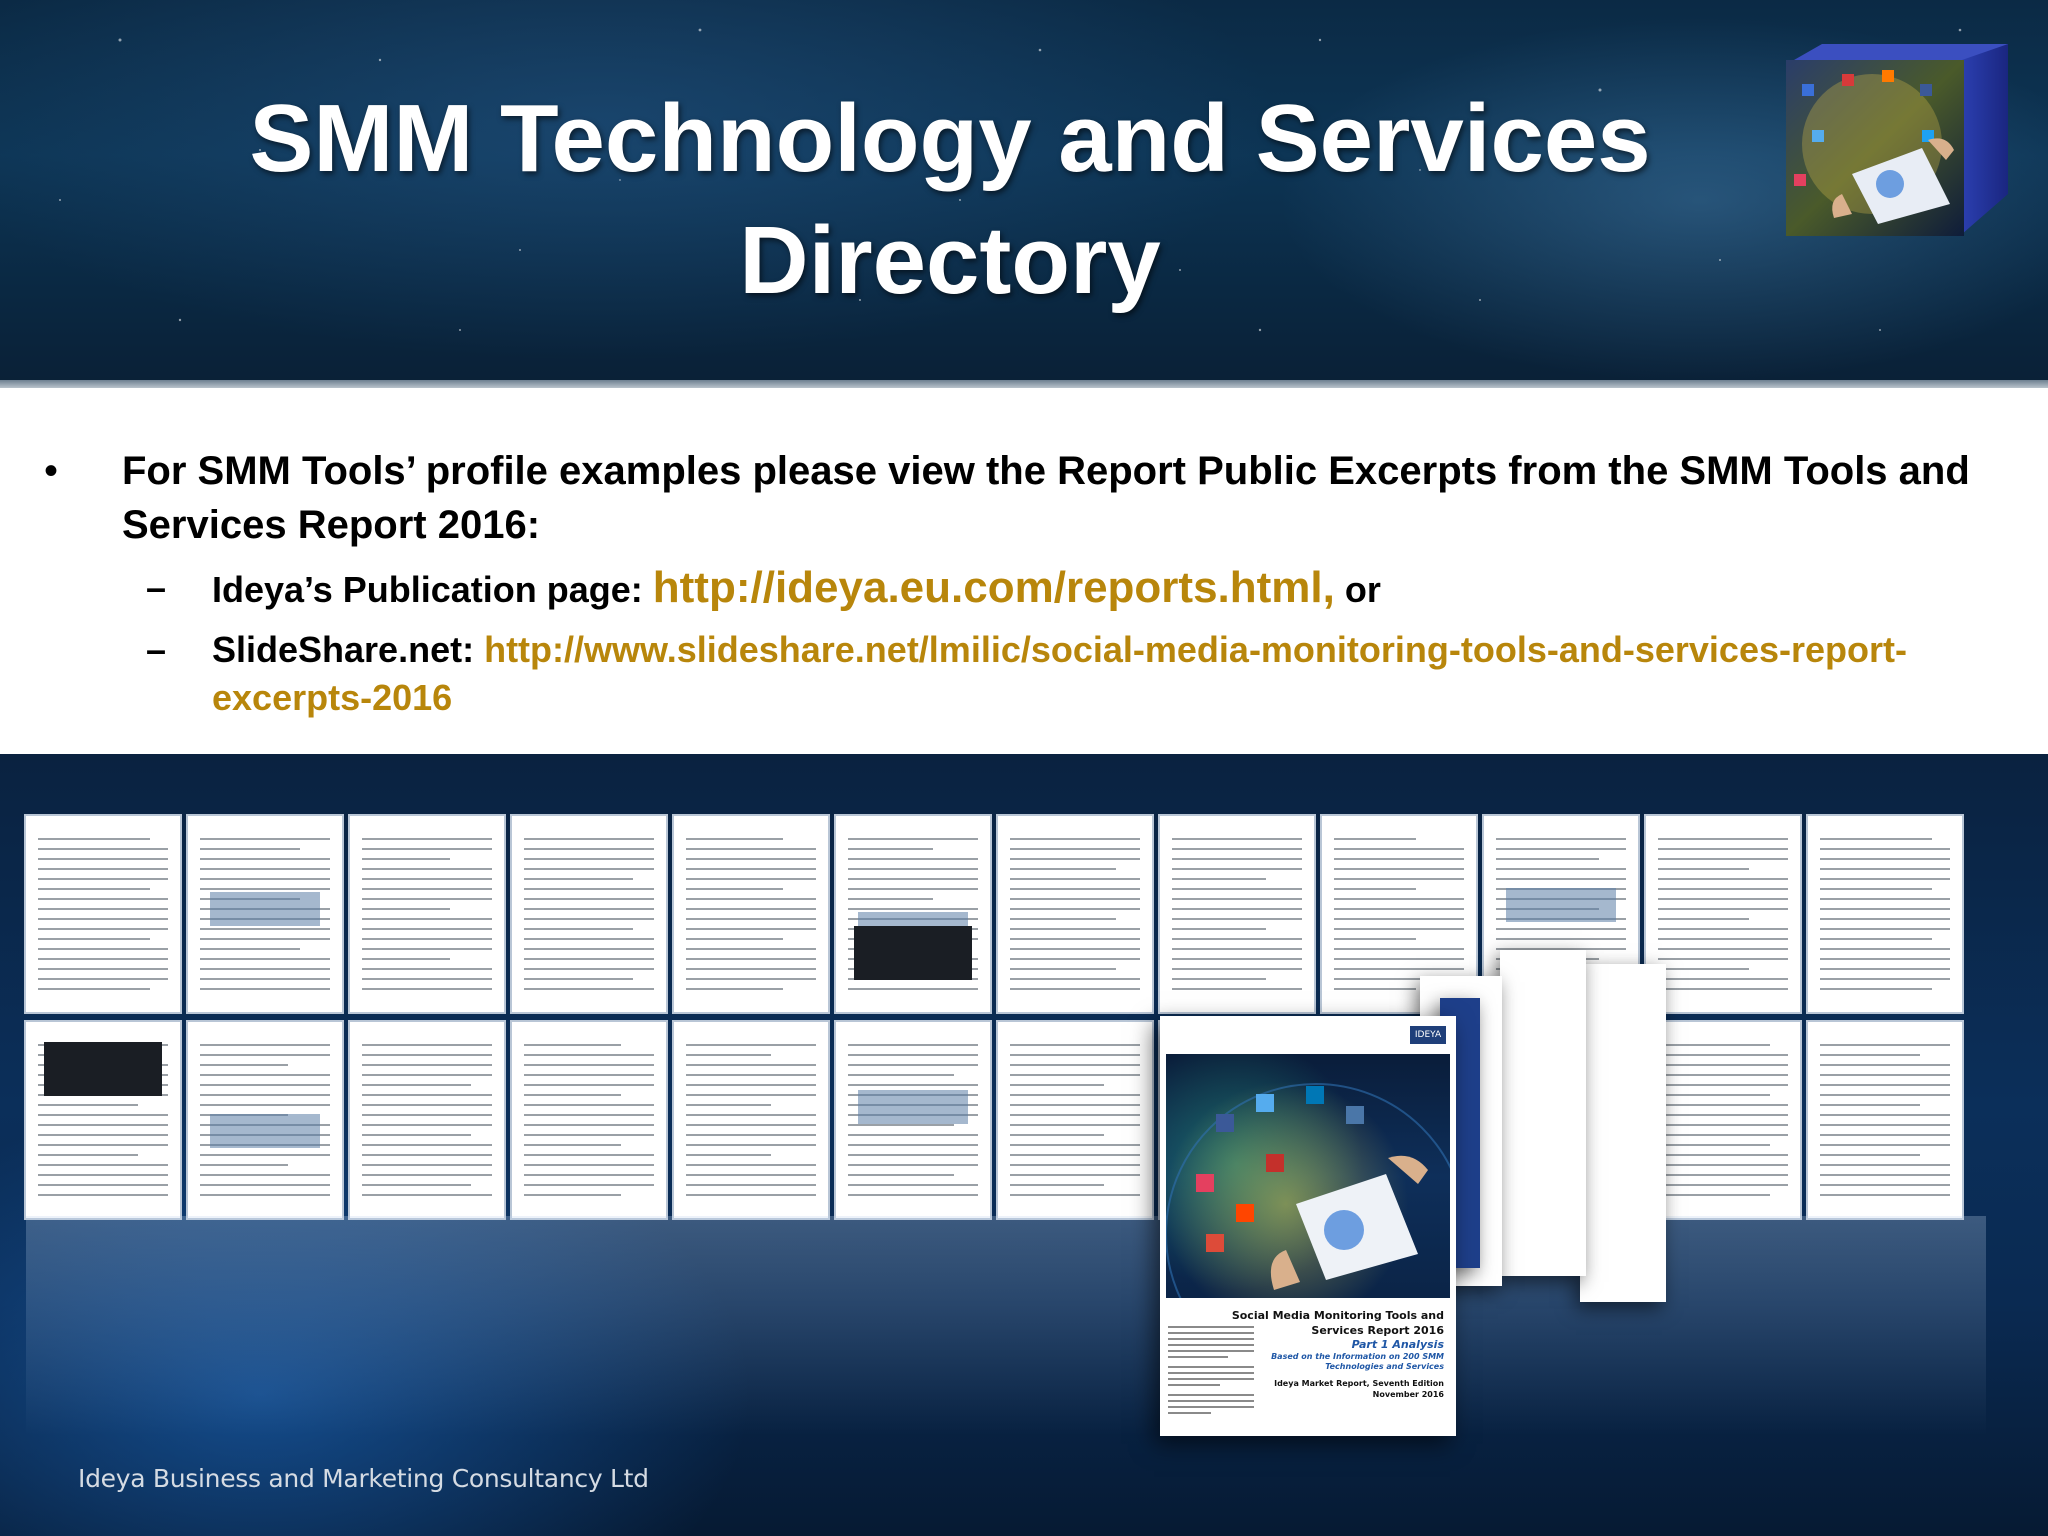 This screenshot has width=2048, height=1536. What do you see at coordinates (1377, 1330) in the screenshot?
I see `cover-title-line-2: Services Report 2016` at bounding box center [1377, 1330].